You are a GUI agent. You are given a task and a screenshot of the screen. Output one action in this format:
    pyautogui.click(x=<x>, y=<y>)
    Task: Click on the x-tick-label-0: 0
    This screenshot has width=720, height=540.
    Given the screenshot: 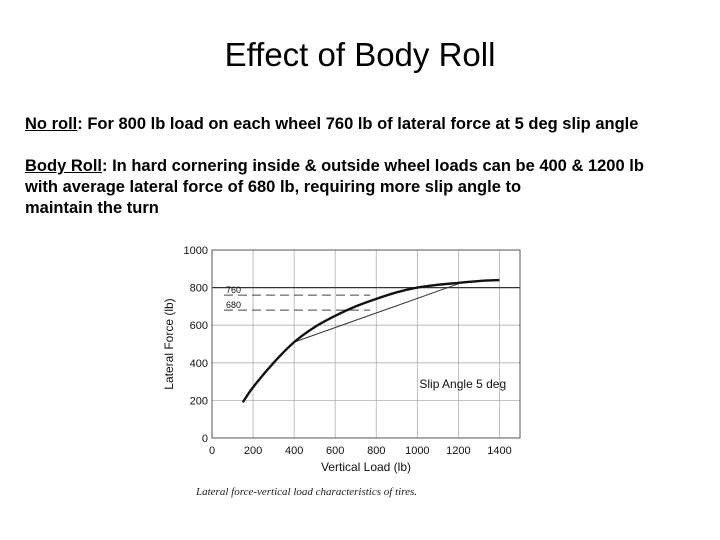 What is the action you would take?
    pyautogui.click(x=212, y=451)
    